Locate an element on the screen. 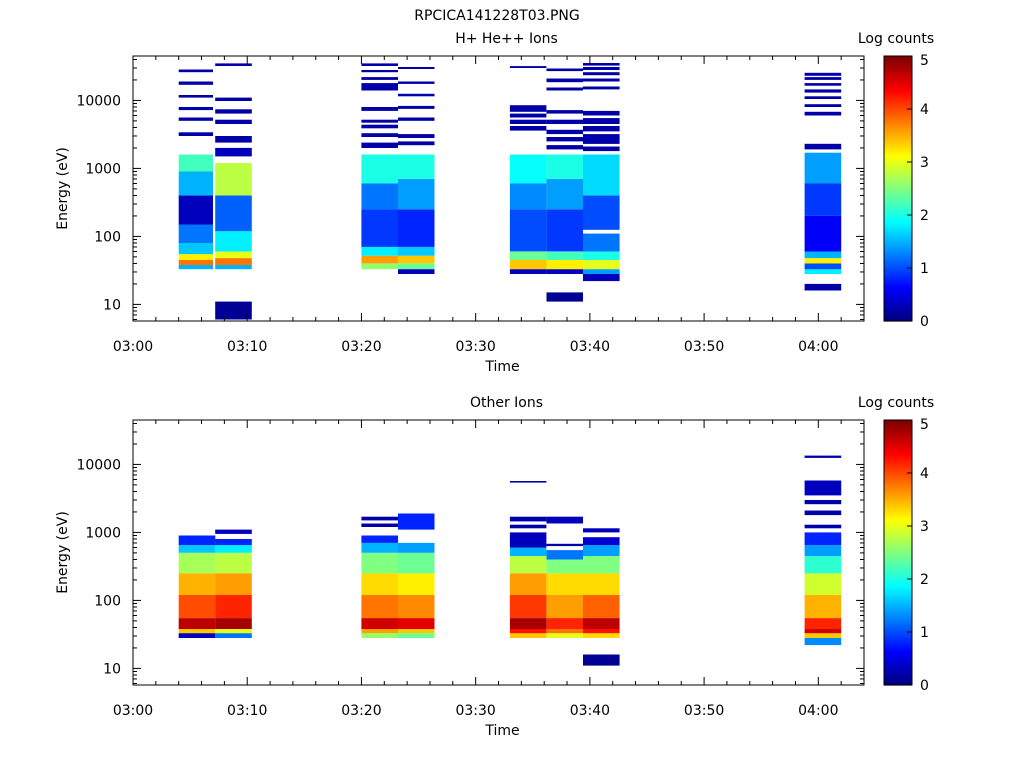  y-tick-label: 10 is located at coordinates (112, 669).